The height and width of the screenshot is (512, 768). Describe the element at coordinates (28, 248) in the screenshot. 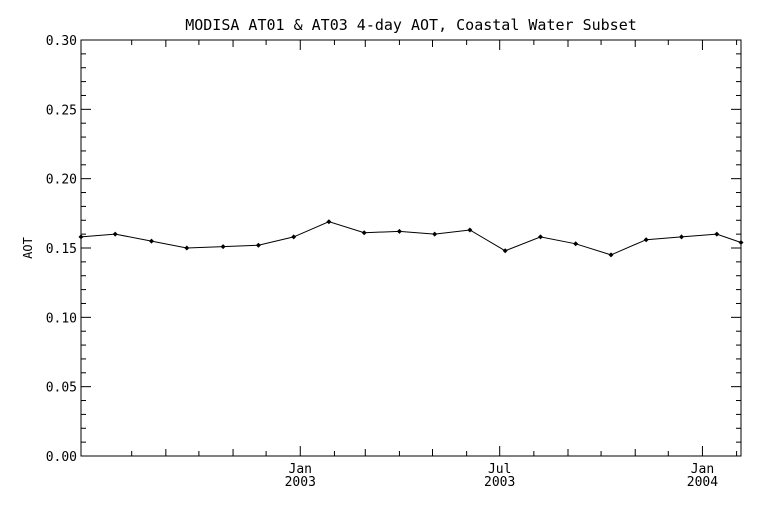

I see `y-axis-label: AOT` at that location.